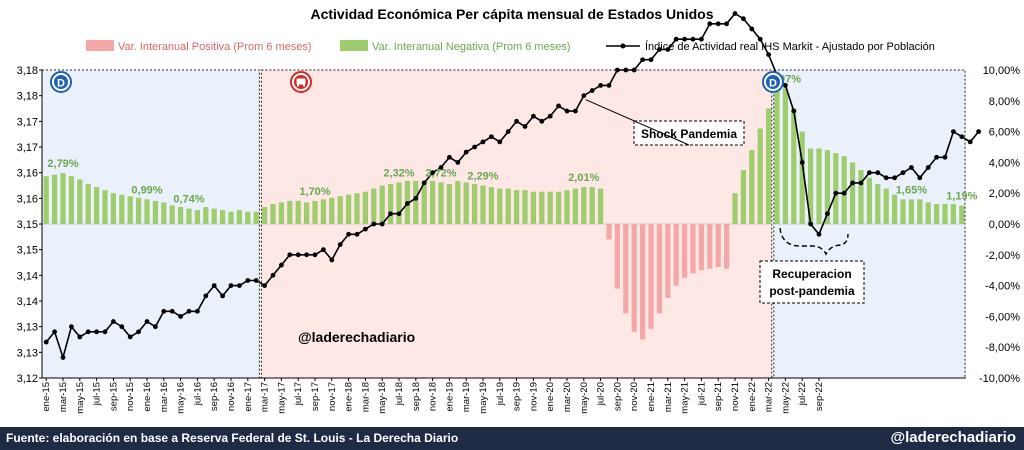  Describe the element at coordinates (398, 173) in the screenshot. I see `bar-value-label: 2,32%` at that location.